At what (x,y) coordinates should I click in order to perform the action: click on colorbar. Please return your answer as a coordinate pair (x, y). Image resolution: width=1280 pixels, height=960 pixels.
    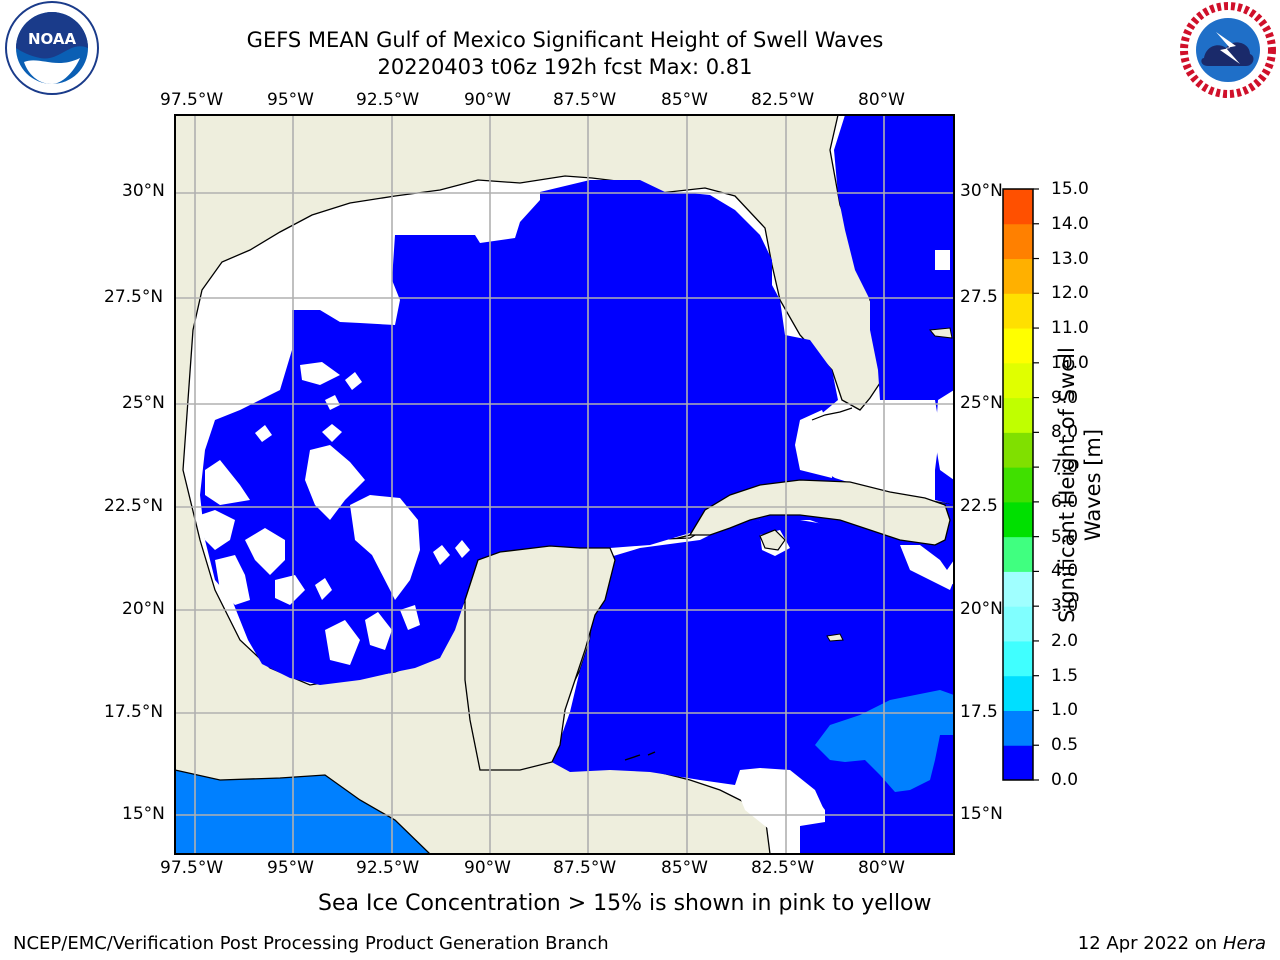
    Looking at the image, I should click on (1020, 484).